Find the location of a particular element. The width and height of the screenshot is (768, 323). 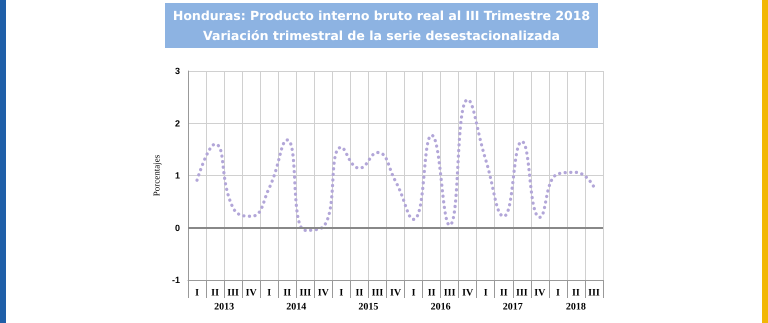

text: 2015 is located at coordinates (368, 307).